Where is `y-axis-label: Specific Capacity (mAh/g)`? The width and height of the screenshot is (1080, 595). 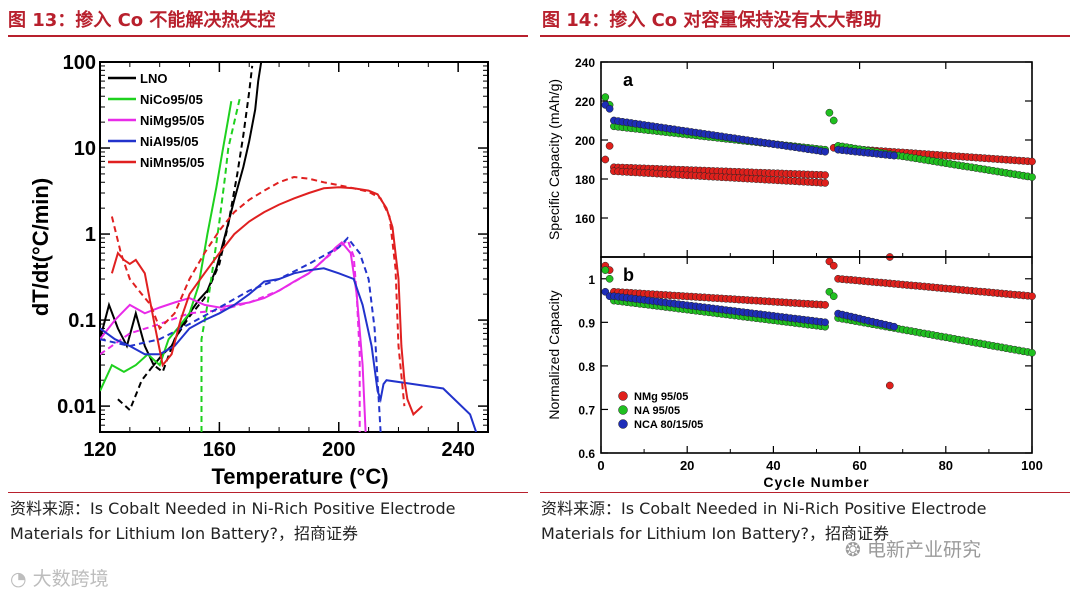
y-axis-label: Specific Capacity (mAh/g) is located at coordinates (554, 159).